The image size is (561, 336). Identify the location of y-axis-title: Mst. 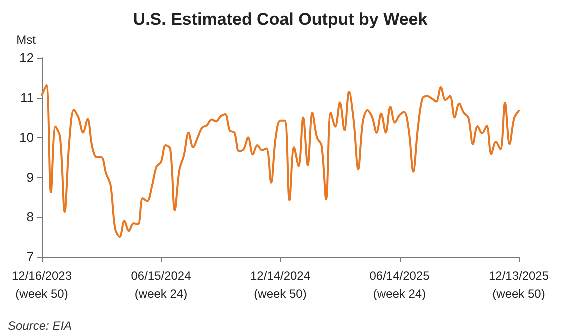
(26, 40).